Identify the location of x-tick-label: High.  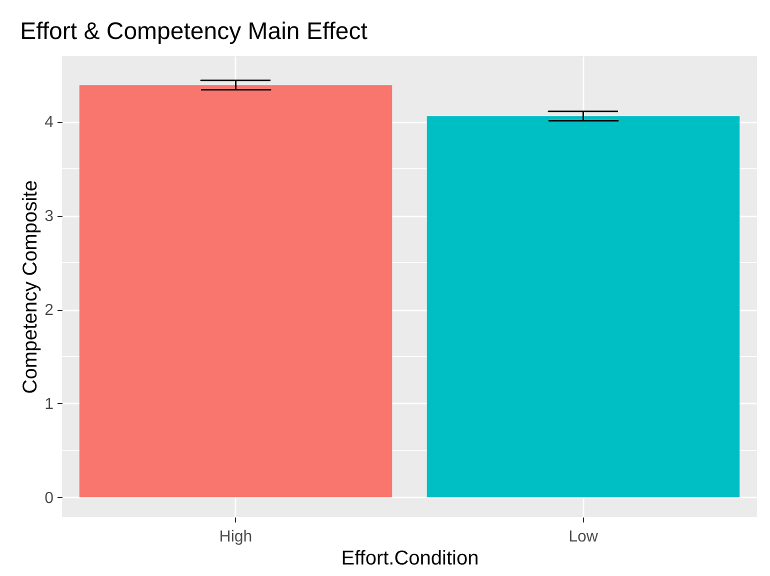
(235, 537).